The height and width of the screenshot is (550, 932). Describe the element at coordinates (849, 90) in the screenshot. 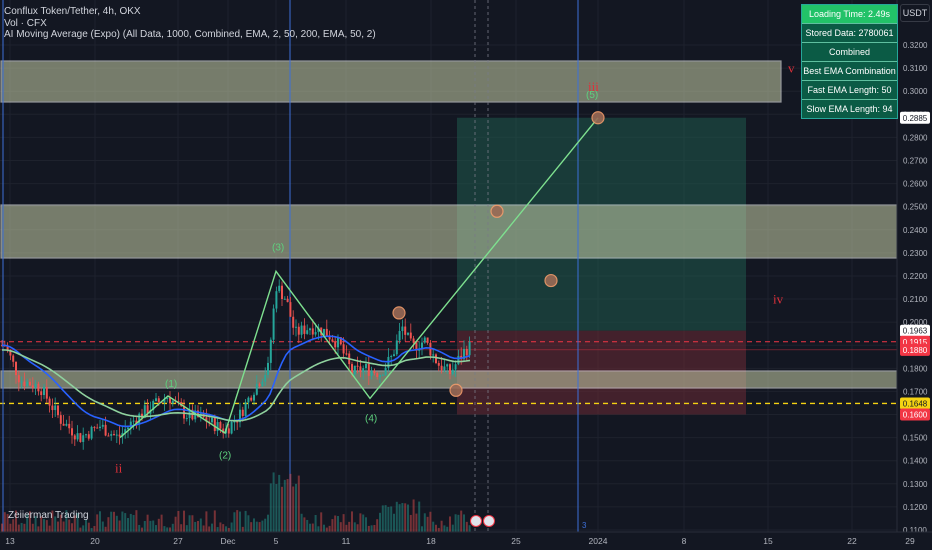

I see `info-row-fast-ema: Fast EMA Length: 50` at that location.